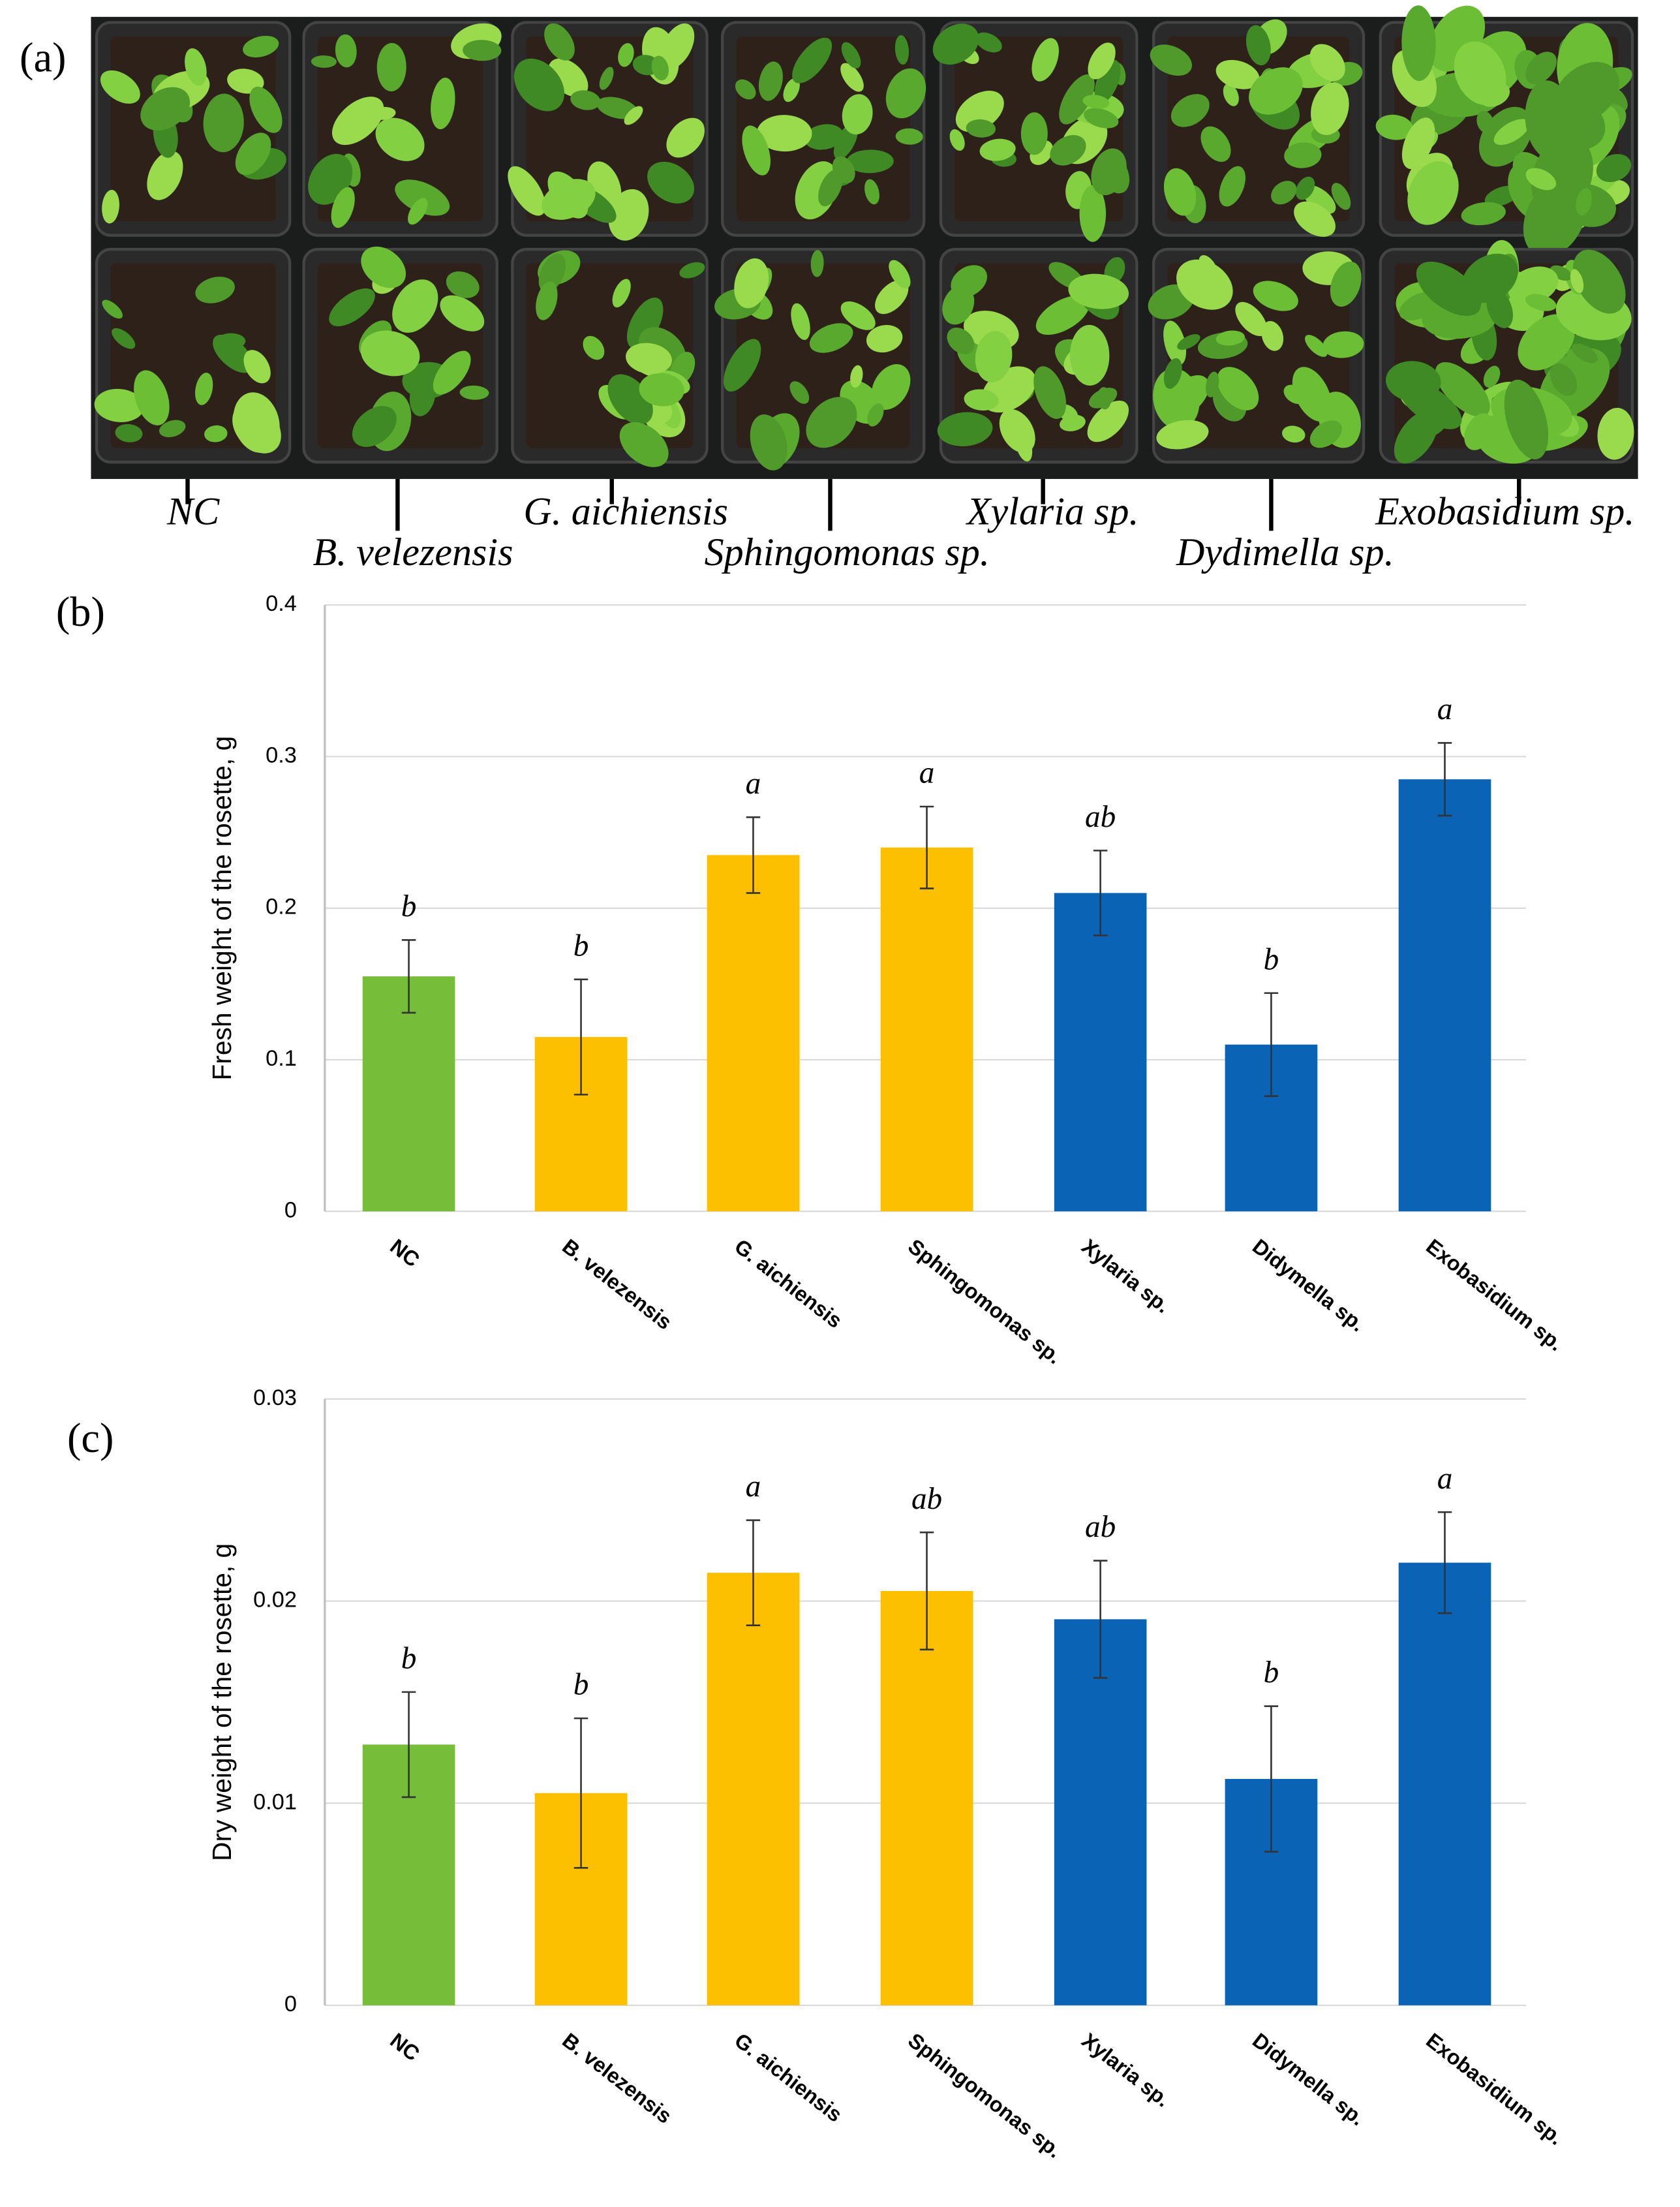 The image size is (1680, 2207). I want to click on panel-label: (a), so click(43, 57).